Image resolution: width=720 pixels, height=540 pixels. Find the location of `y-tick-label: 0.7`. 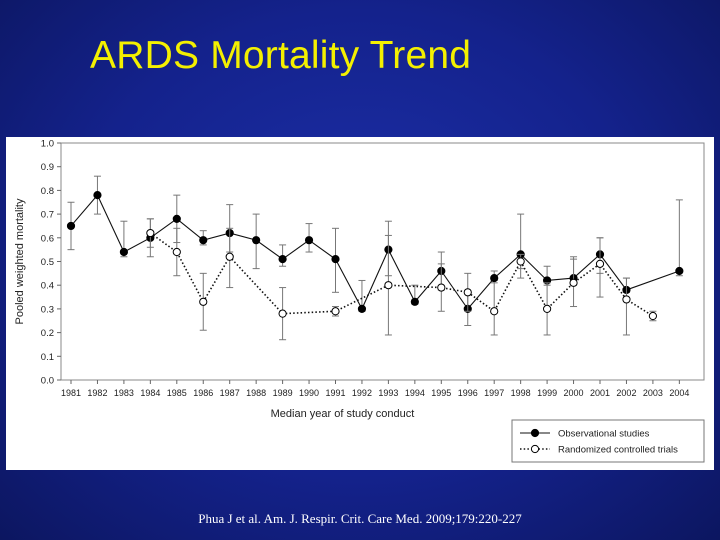

y-tick-label: 0.7 is located at coordinates (47, 215).